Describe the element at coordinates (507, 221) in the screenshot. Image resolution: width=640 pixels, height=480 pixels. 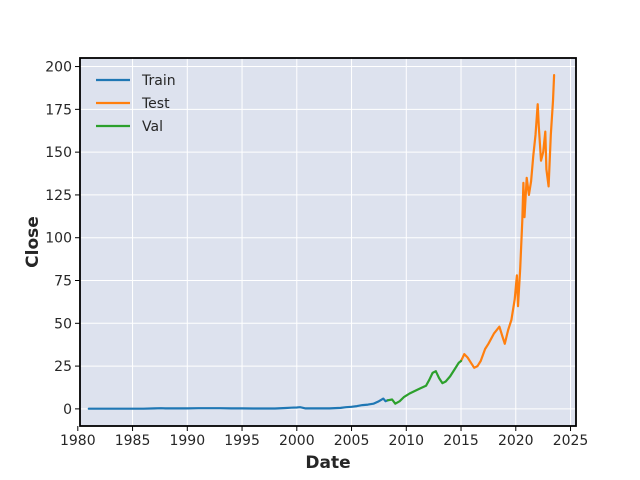
I see `series-line-test` at that location.